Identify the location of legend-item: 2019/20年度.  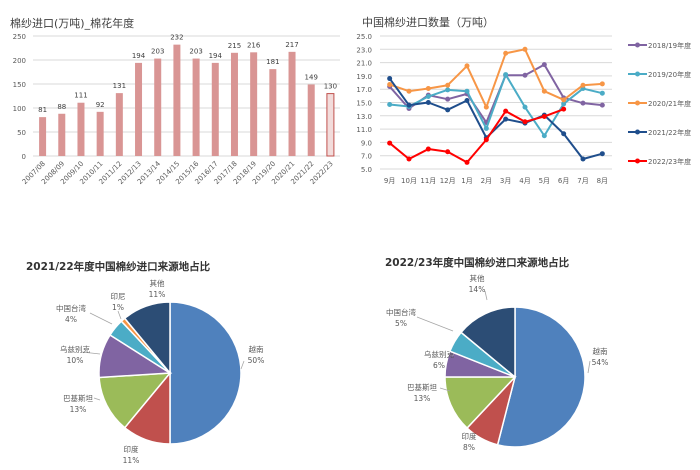
(659, 74).